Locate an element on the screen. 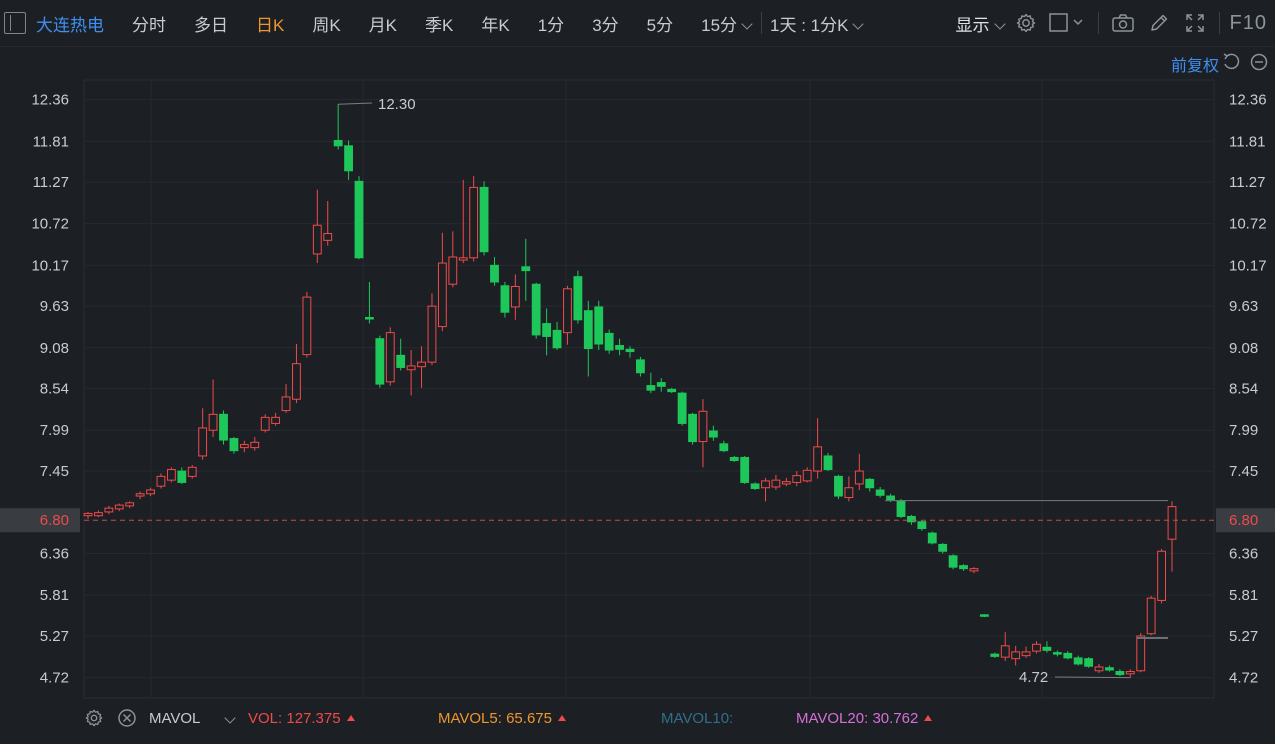 This screenshot has height=744, width=1275. y-tick-label-right: 10.17 is located at coordinates (1248, 265).